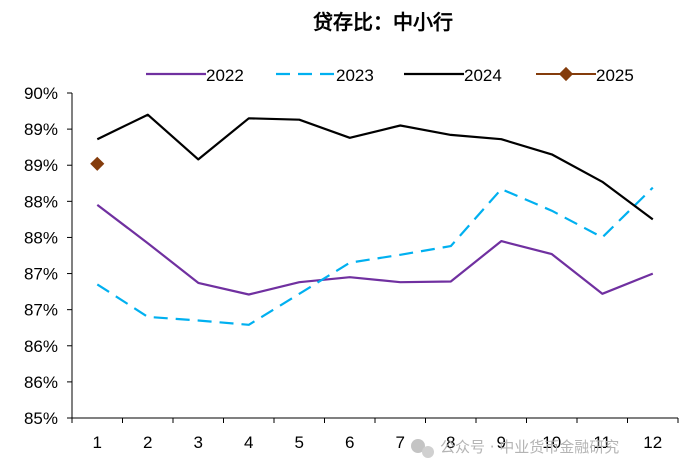  I want to click on x-tick-label: 9, so click(501, 442).